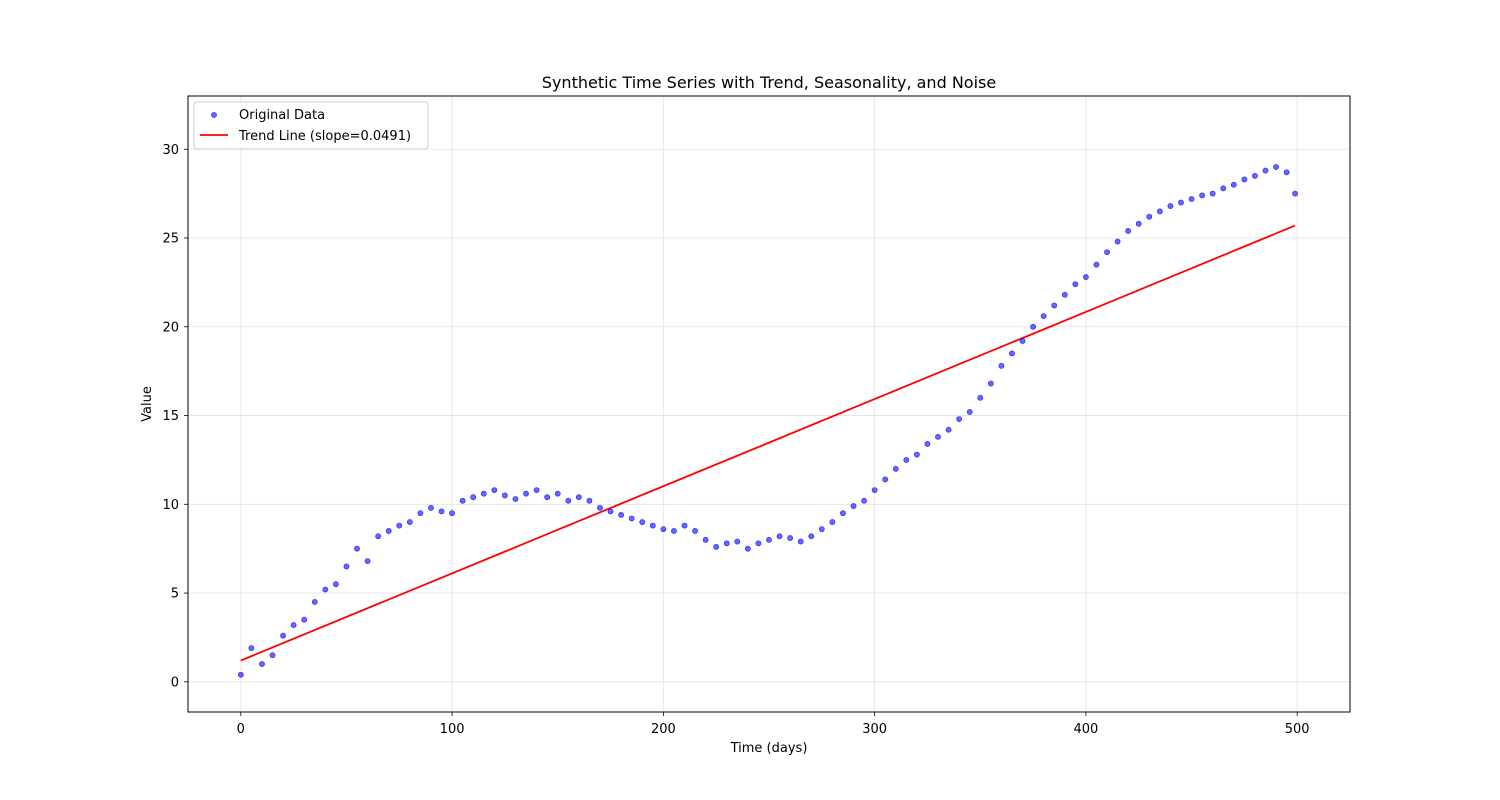 The width and height of the screenshot is (1500, 800). Describe the element at coordinates (324, 136) in the screenshot. I see `legend-label-trend-line: Trend Line (slope=0.0491)` at that location.